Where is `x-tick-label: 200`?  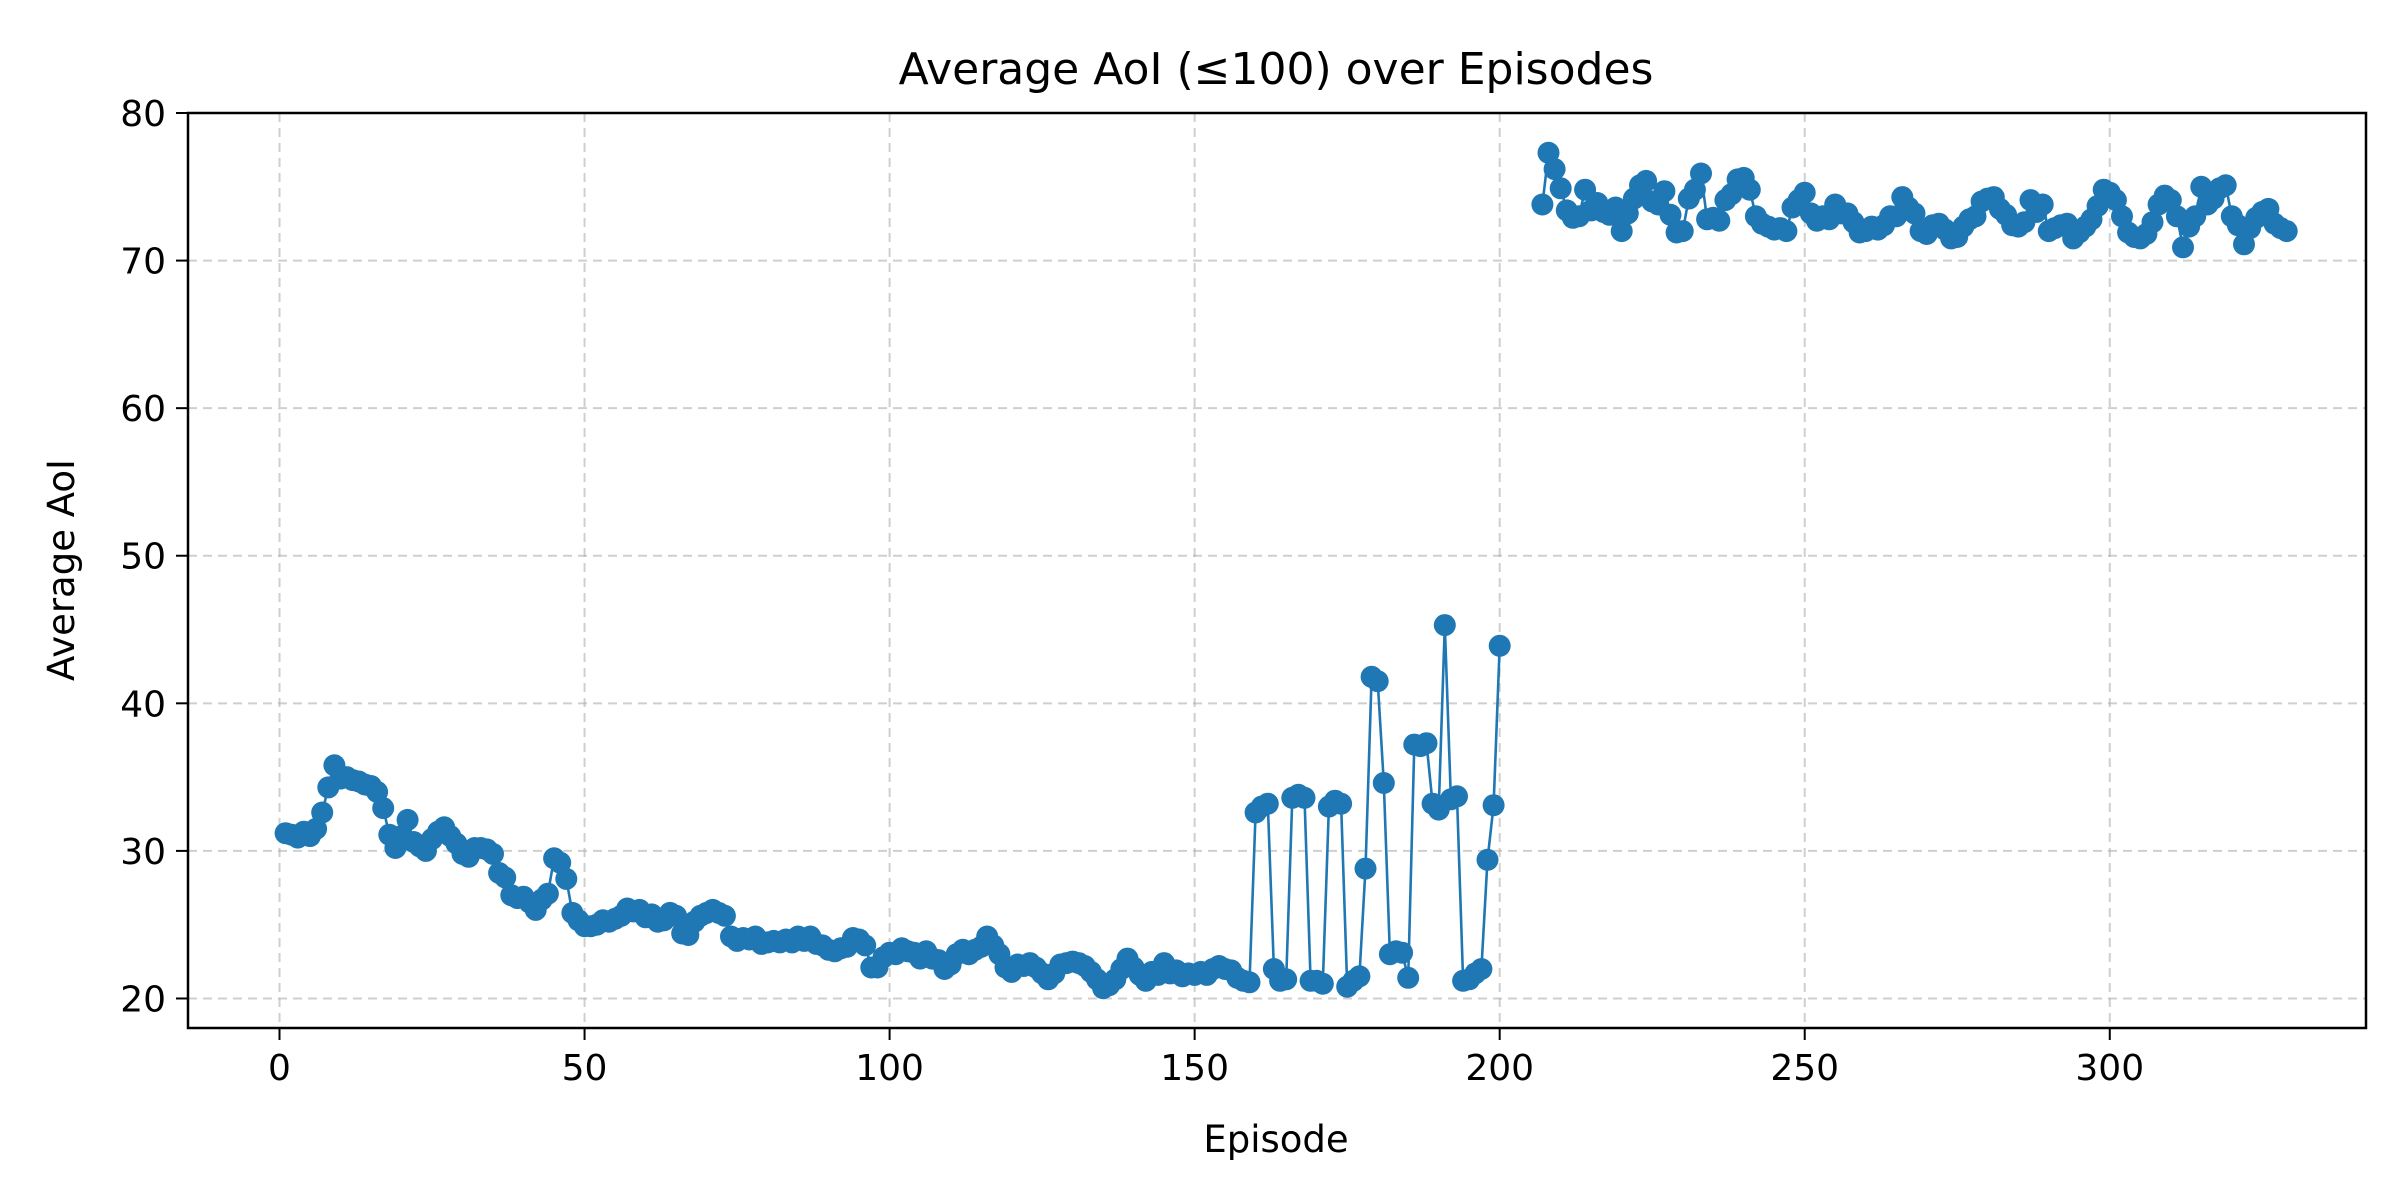 x-tick-label: 200 is located at coordinates (1499, 1068).